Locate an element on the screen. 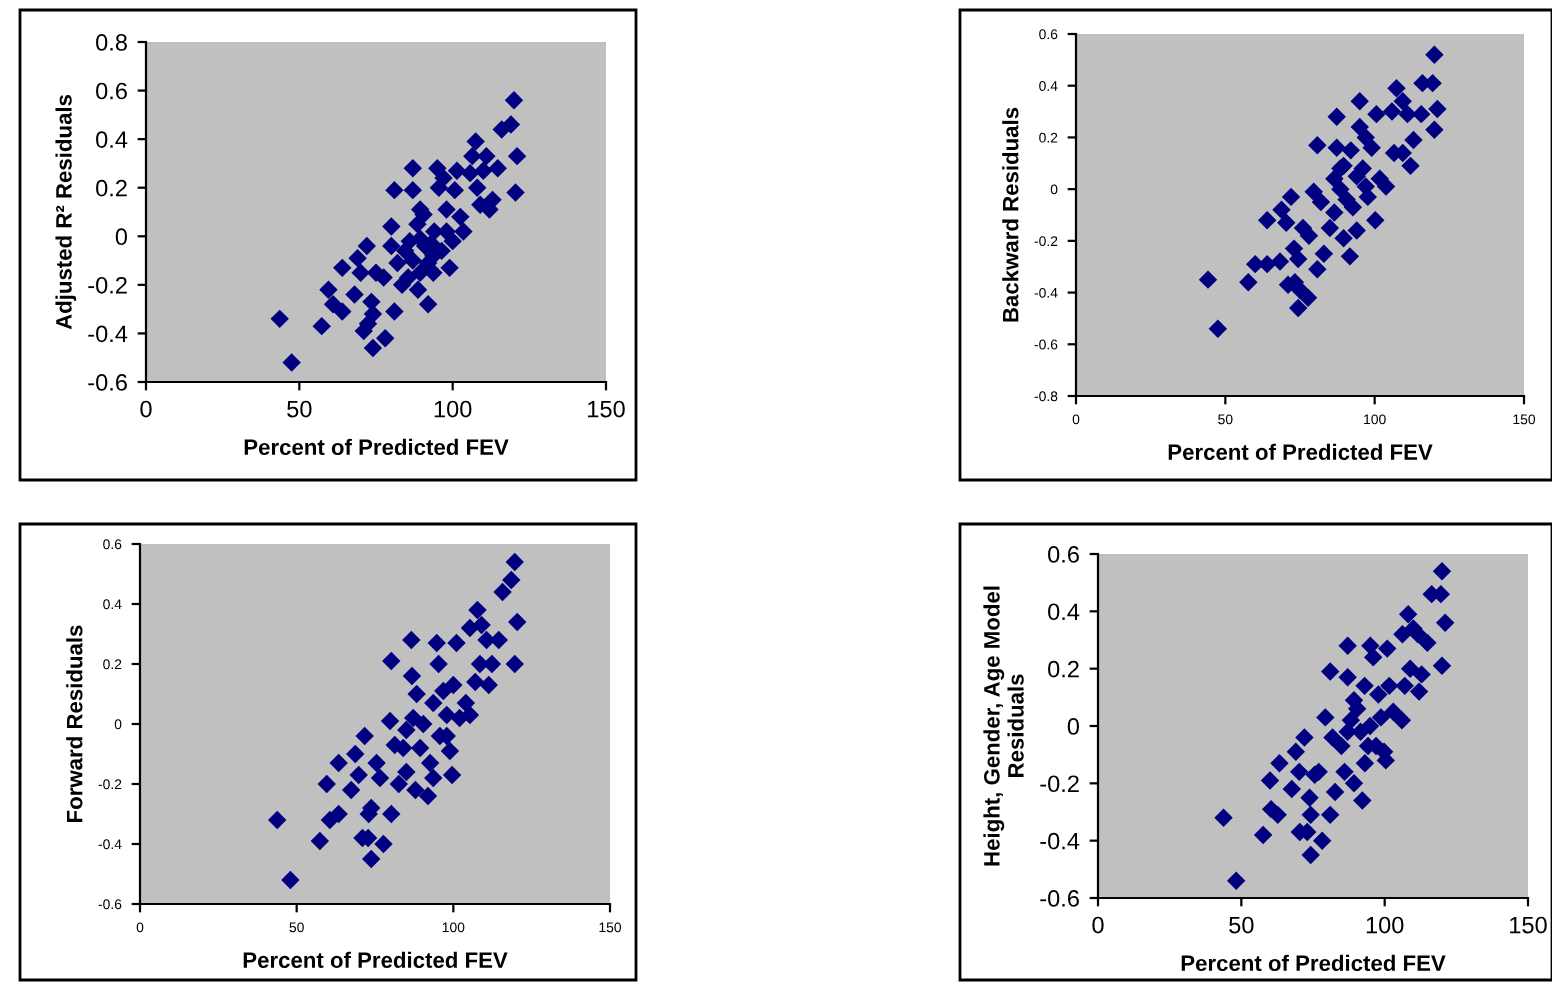 The width and height of the screenshot is (1552, 986). y-axis-title: Adjusted R² Residuals is located at coordinates (66, 212).